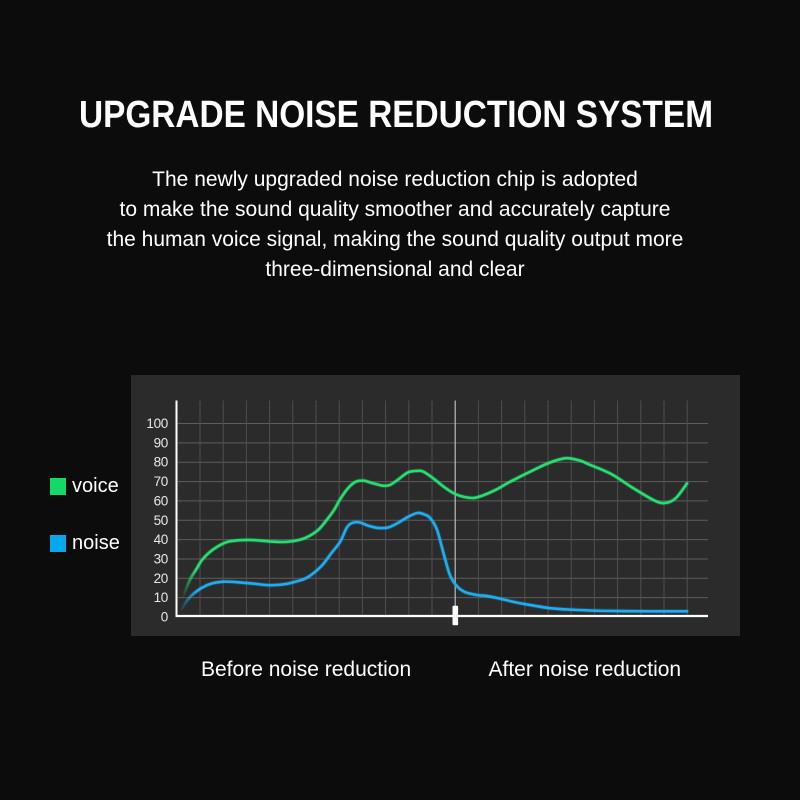  I want to click on svg-text: 100, so click(157, 423).